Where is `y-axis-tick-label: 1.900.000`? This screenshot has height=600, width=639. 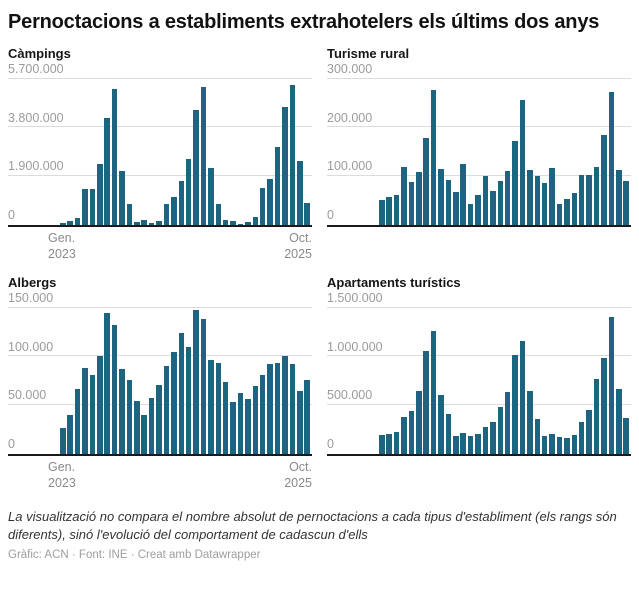 y-axis-tick-label: 1.900.000 is located at coordinates (36, 166).